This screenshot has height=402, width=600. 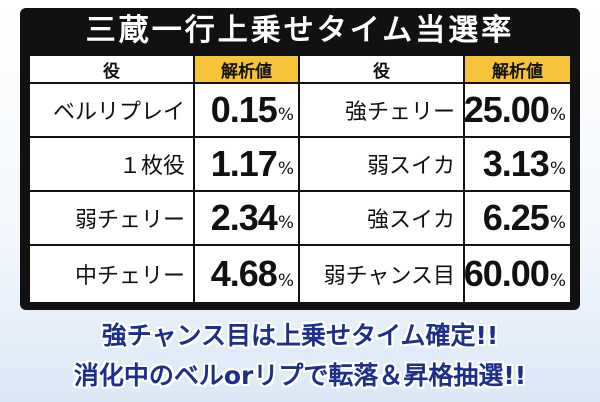 I want to click on rate-value: 1.17%, so click(x=247, y=165).